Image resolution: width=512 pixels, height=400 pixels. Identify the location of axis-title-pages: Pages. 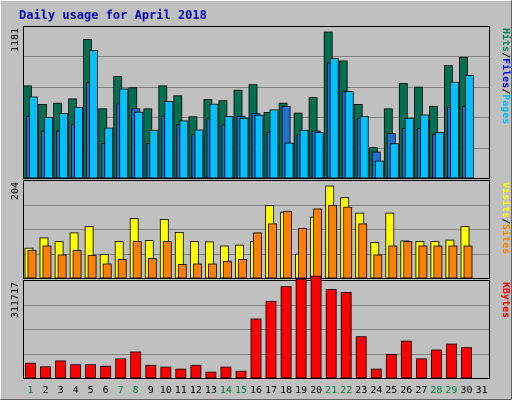
(505, 109).